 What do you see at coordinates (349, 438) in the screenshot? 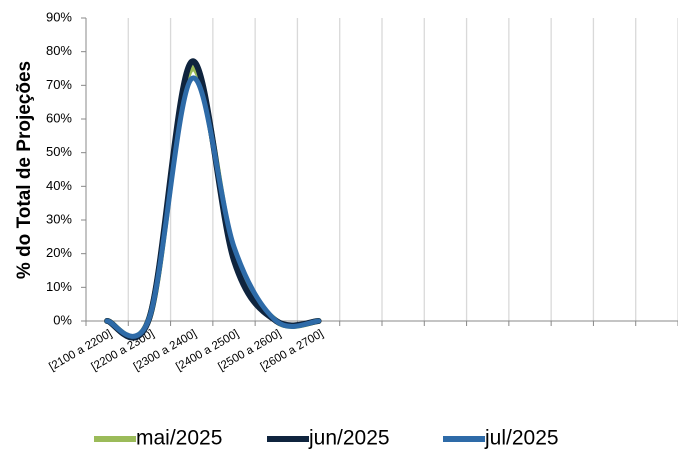
I see `legend-label: jun/2025` at bounding box center [349, 438].